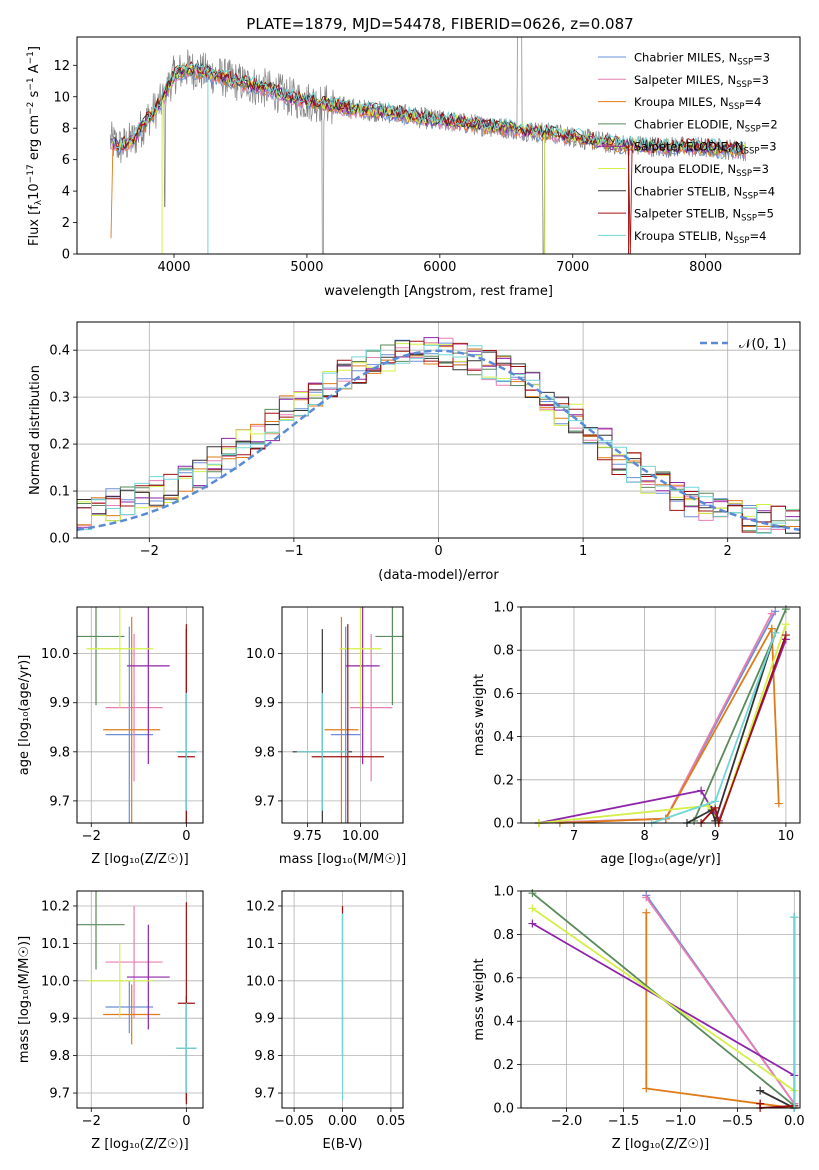 The image size is (819, 1170). I want to click on weight-marker-chabrier-elodie, so click(785, 609).